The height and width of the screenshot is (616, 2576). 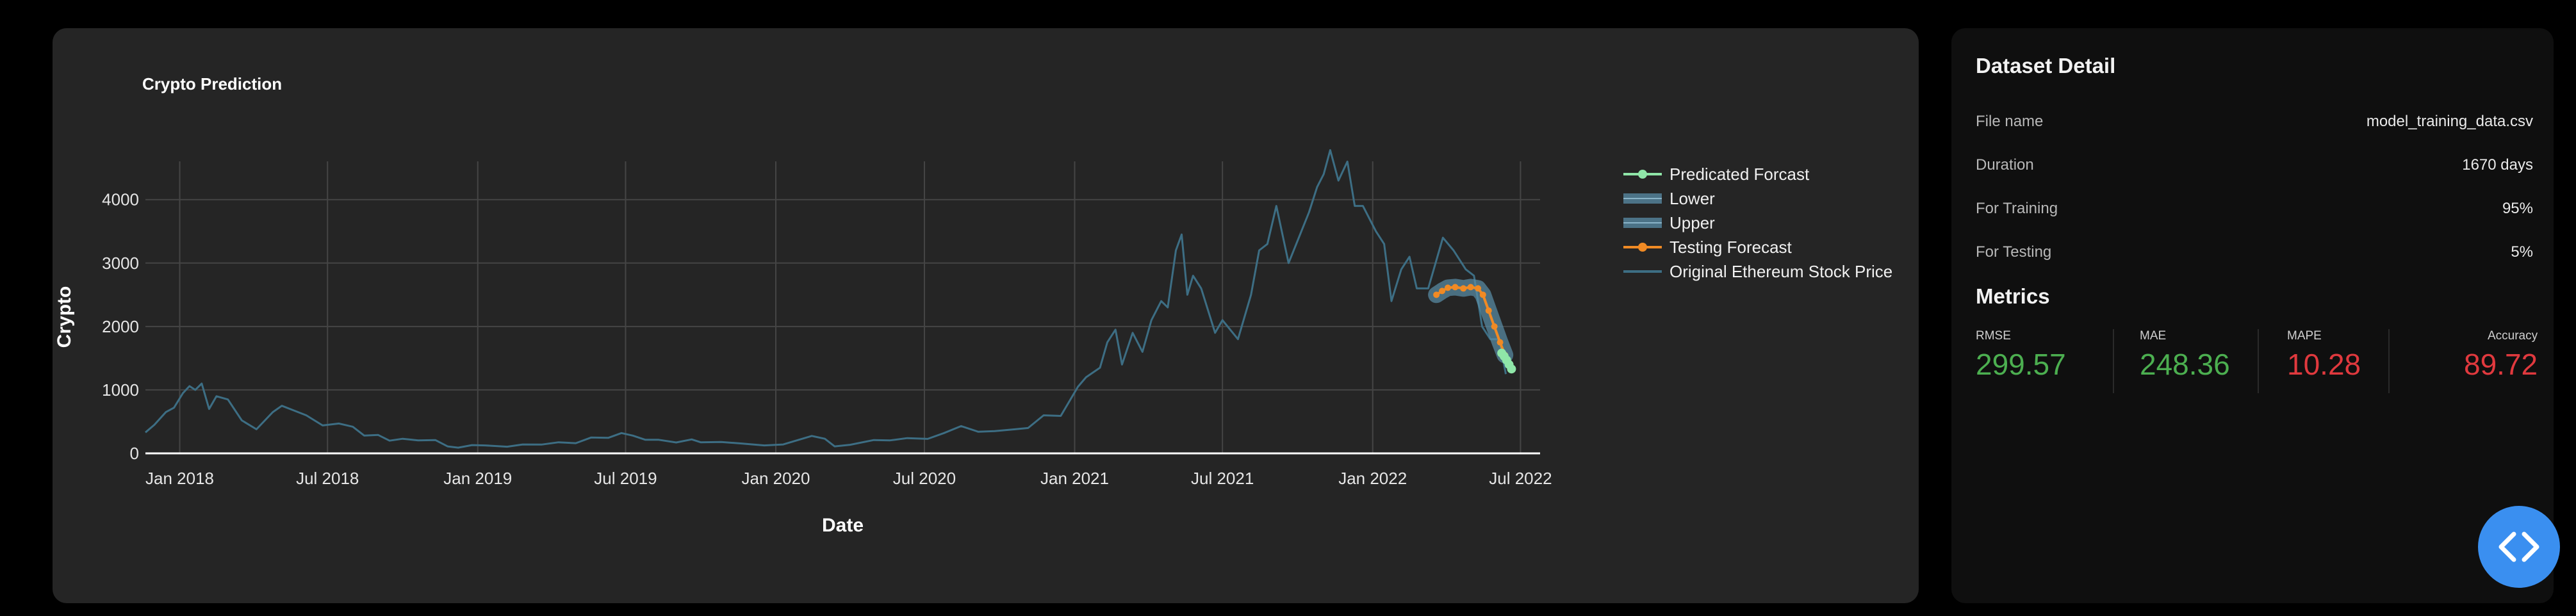 I want to click on x-tick-label: Jan 2018, so click(x=179, y=479).